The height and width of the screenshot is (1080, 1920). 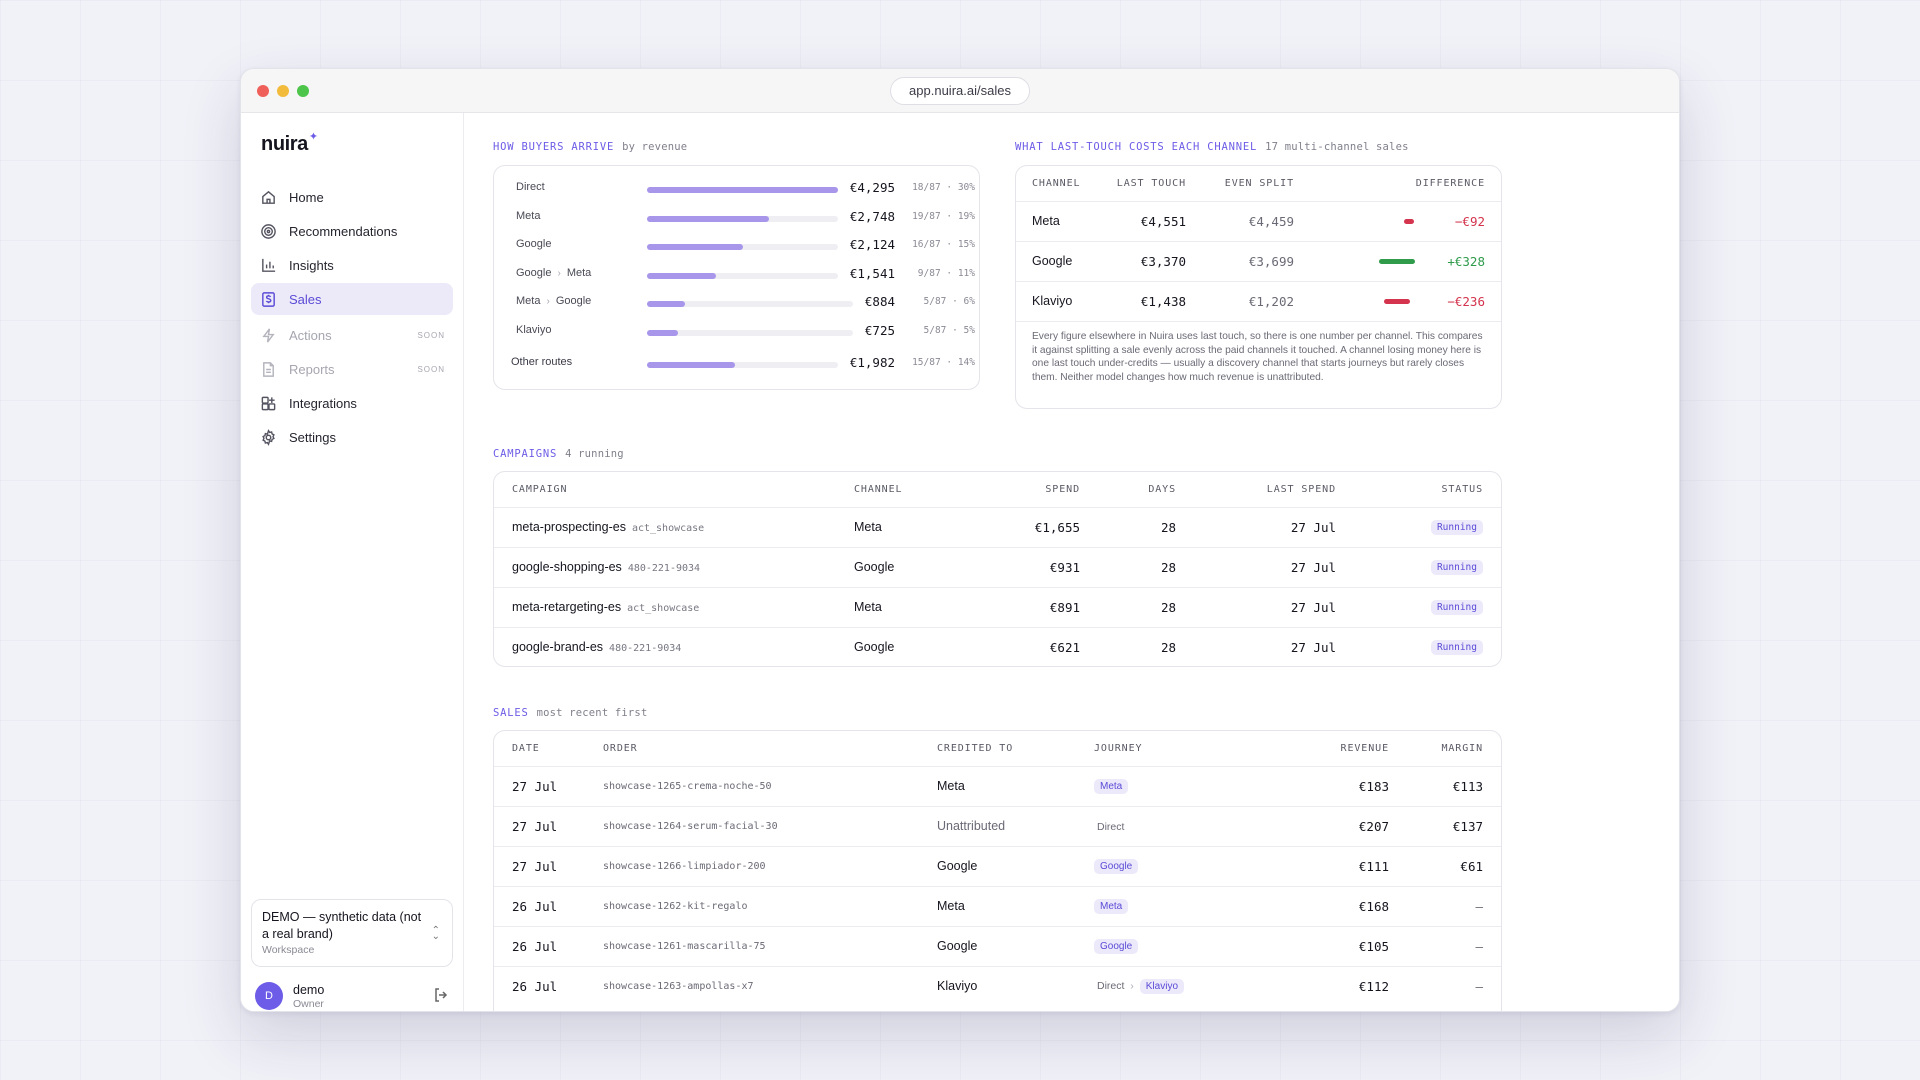 I want to click on column-header: REVENUE, so click(x=1320, y=749).